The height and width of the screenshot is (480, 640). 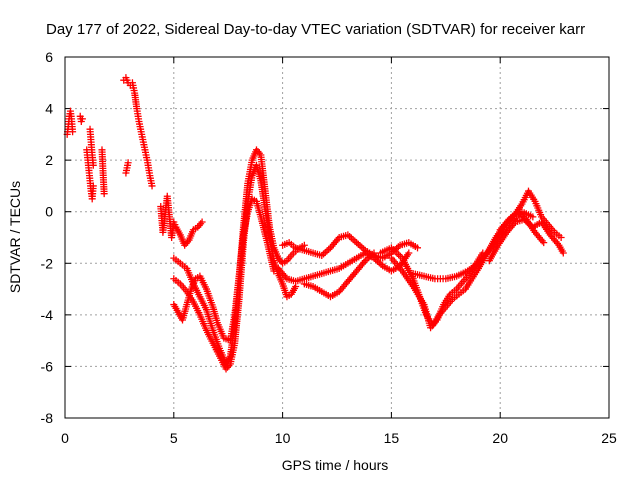 What do you see at coordinates (174, 438) in the screenshot?
I see `x-tick-label: 5` at bounding box center [174, 438].